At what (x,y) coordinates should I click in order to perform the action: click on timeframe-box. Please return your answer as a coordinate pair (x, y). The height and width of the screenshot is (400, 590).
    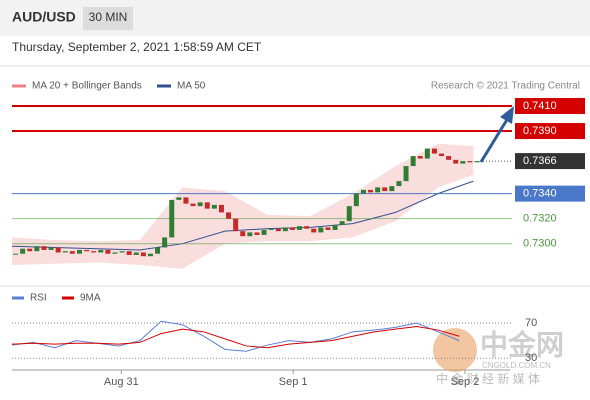
    Looking at the image, I should click on (108, 18).